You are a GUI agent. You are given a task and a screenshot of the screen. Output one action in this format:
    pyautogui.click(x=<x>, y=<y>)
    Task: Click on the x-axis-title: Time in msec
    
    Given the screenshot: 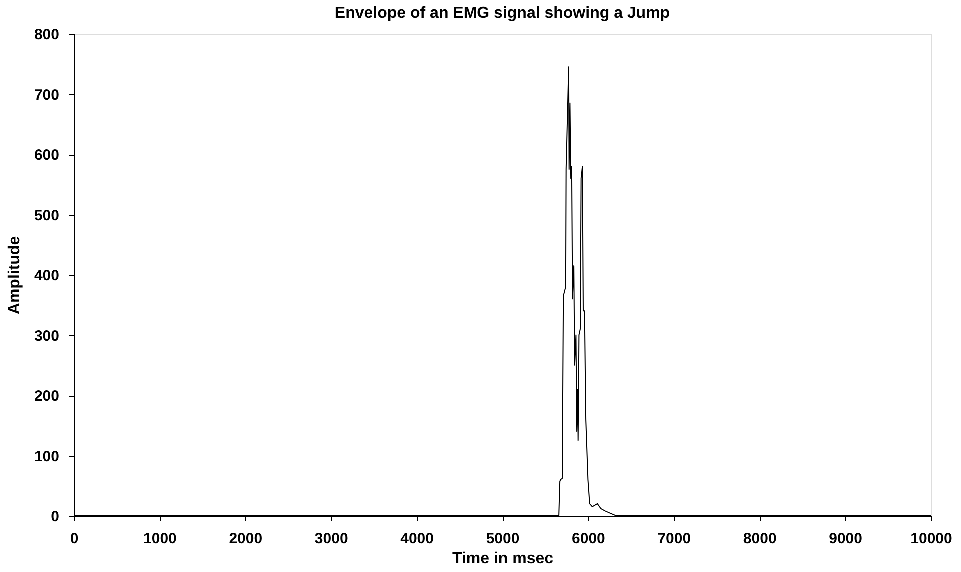 What is the action you would take?
    pyautogui.click(x=503, y=559)
    